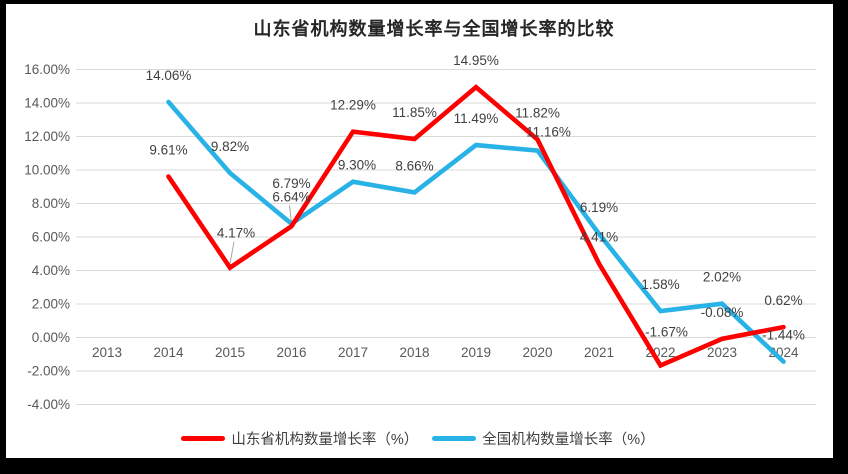  I want to click on legend-label-national: 全国机构数量增长率（%）, so click(568, 440).